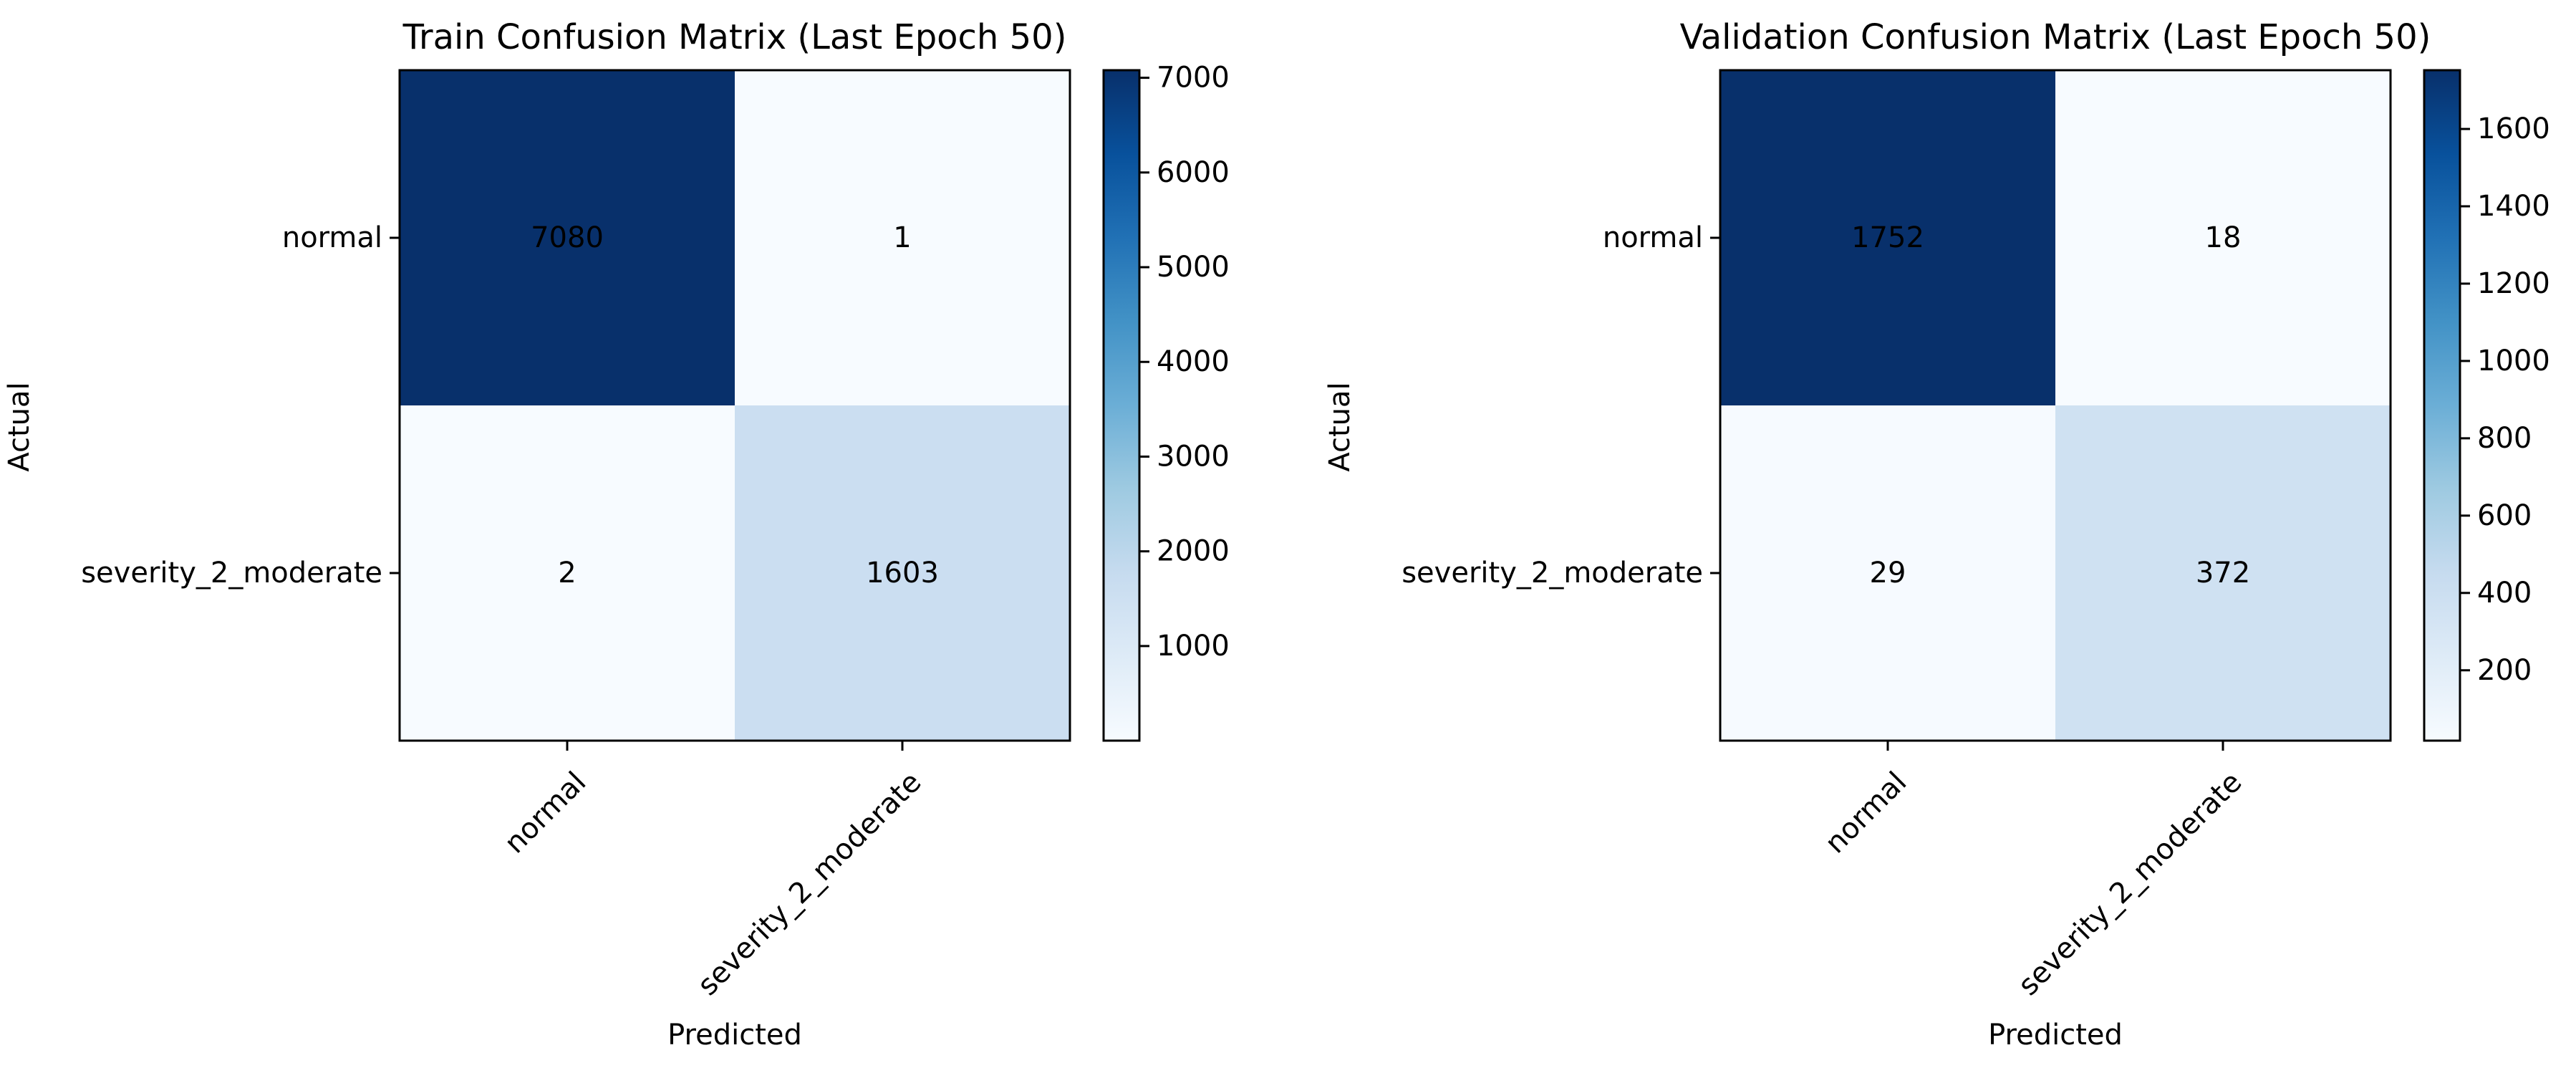 This screenshot has height=1068, width=2576. What do you see at coordinates (2504, 515) in the screenshot?
I see `colorbar-tick-label: 600` at bounding box center [2504, 515].